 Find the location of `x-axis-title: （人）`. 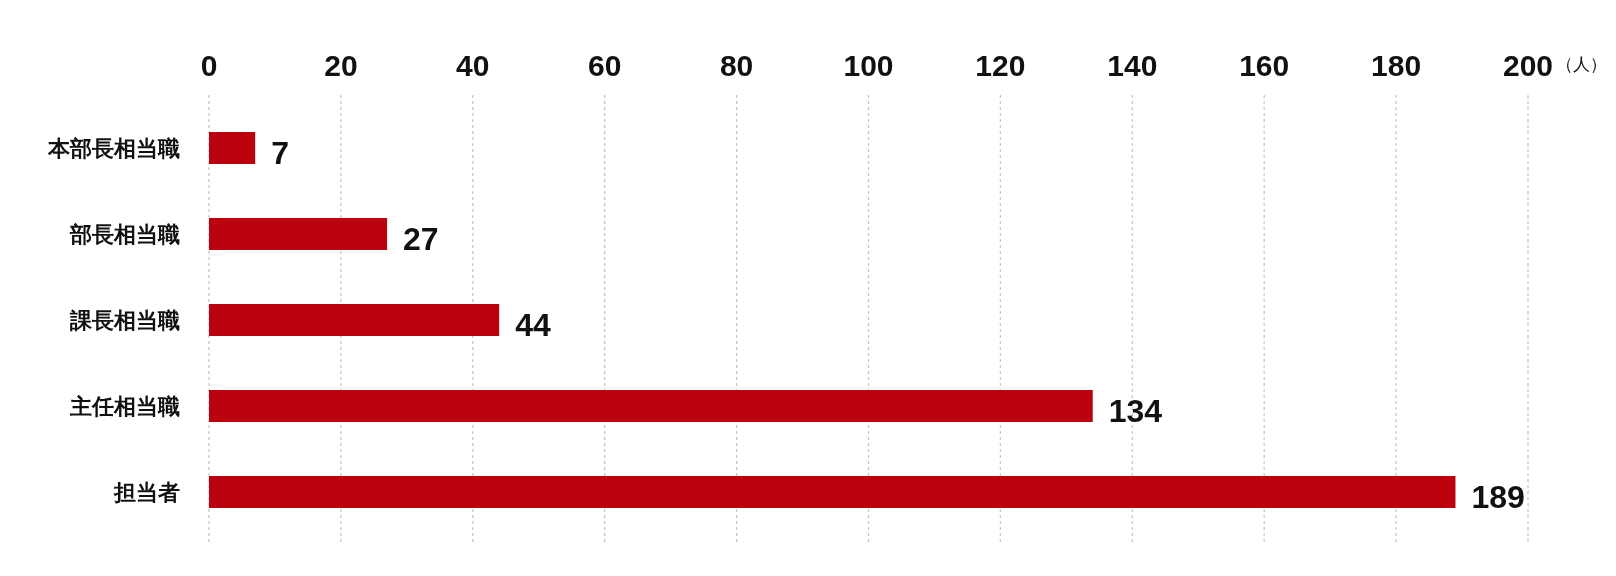

x-axis-title: （人） is located at coordinates (1581, 64).